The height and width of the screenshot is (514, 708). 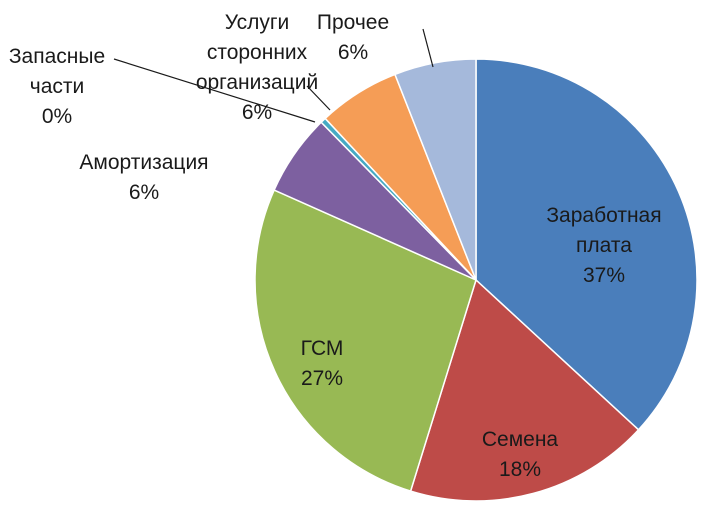 I want to click on slice-label-3: ГСМ 27%, so click(x=322, y=363).